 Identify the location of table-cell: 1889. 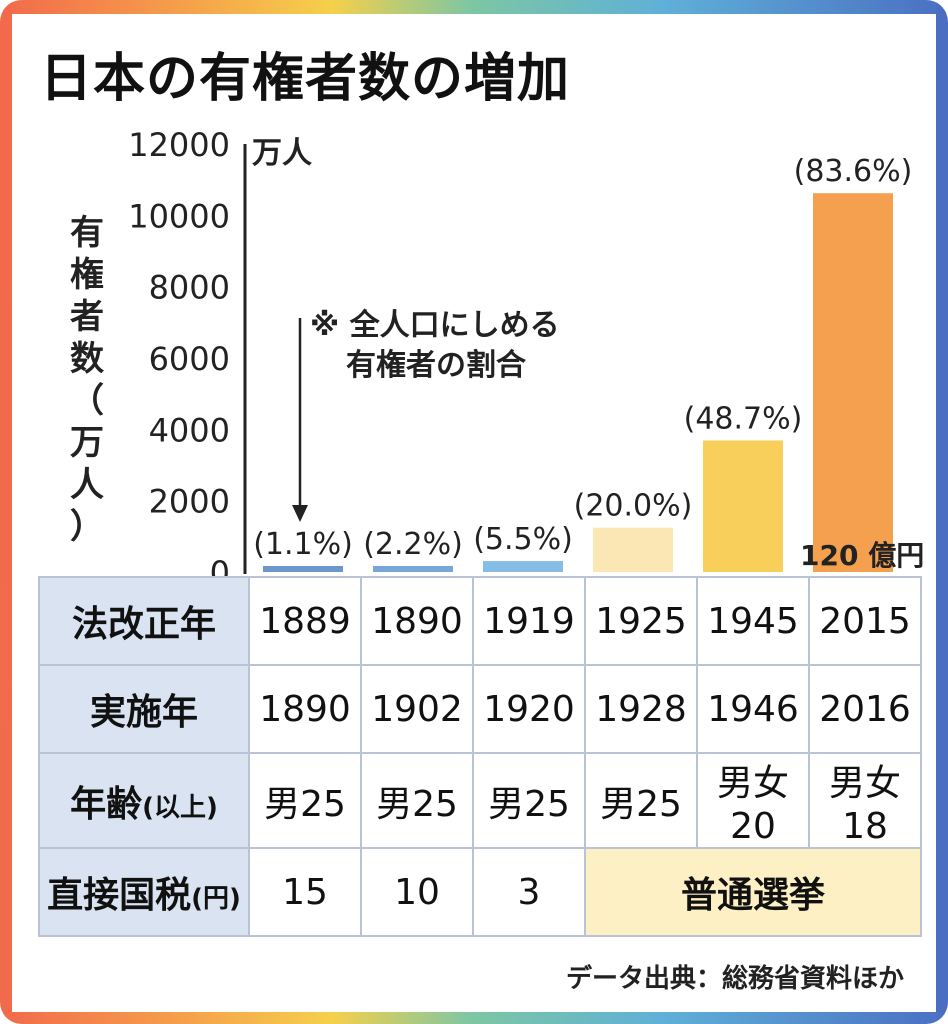
(305, 621).